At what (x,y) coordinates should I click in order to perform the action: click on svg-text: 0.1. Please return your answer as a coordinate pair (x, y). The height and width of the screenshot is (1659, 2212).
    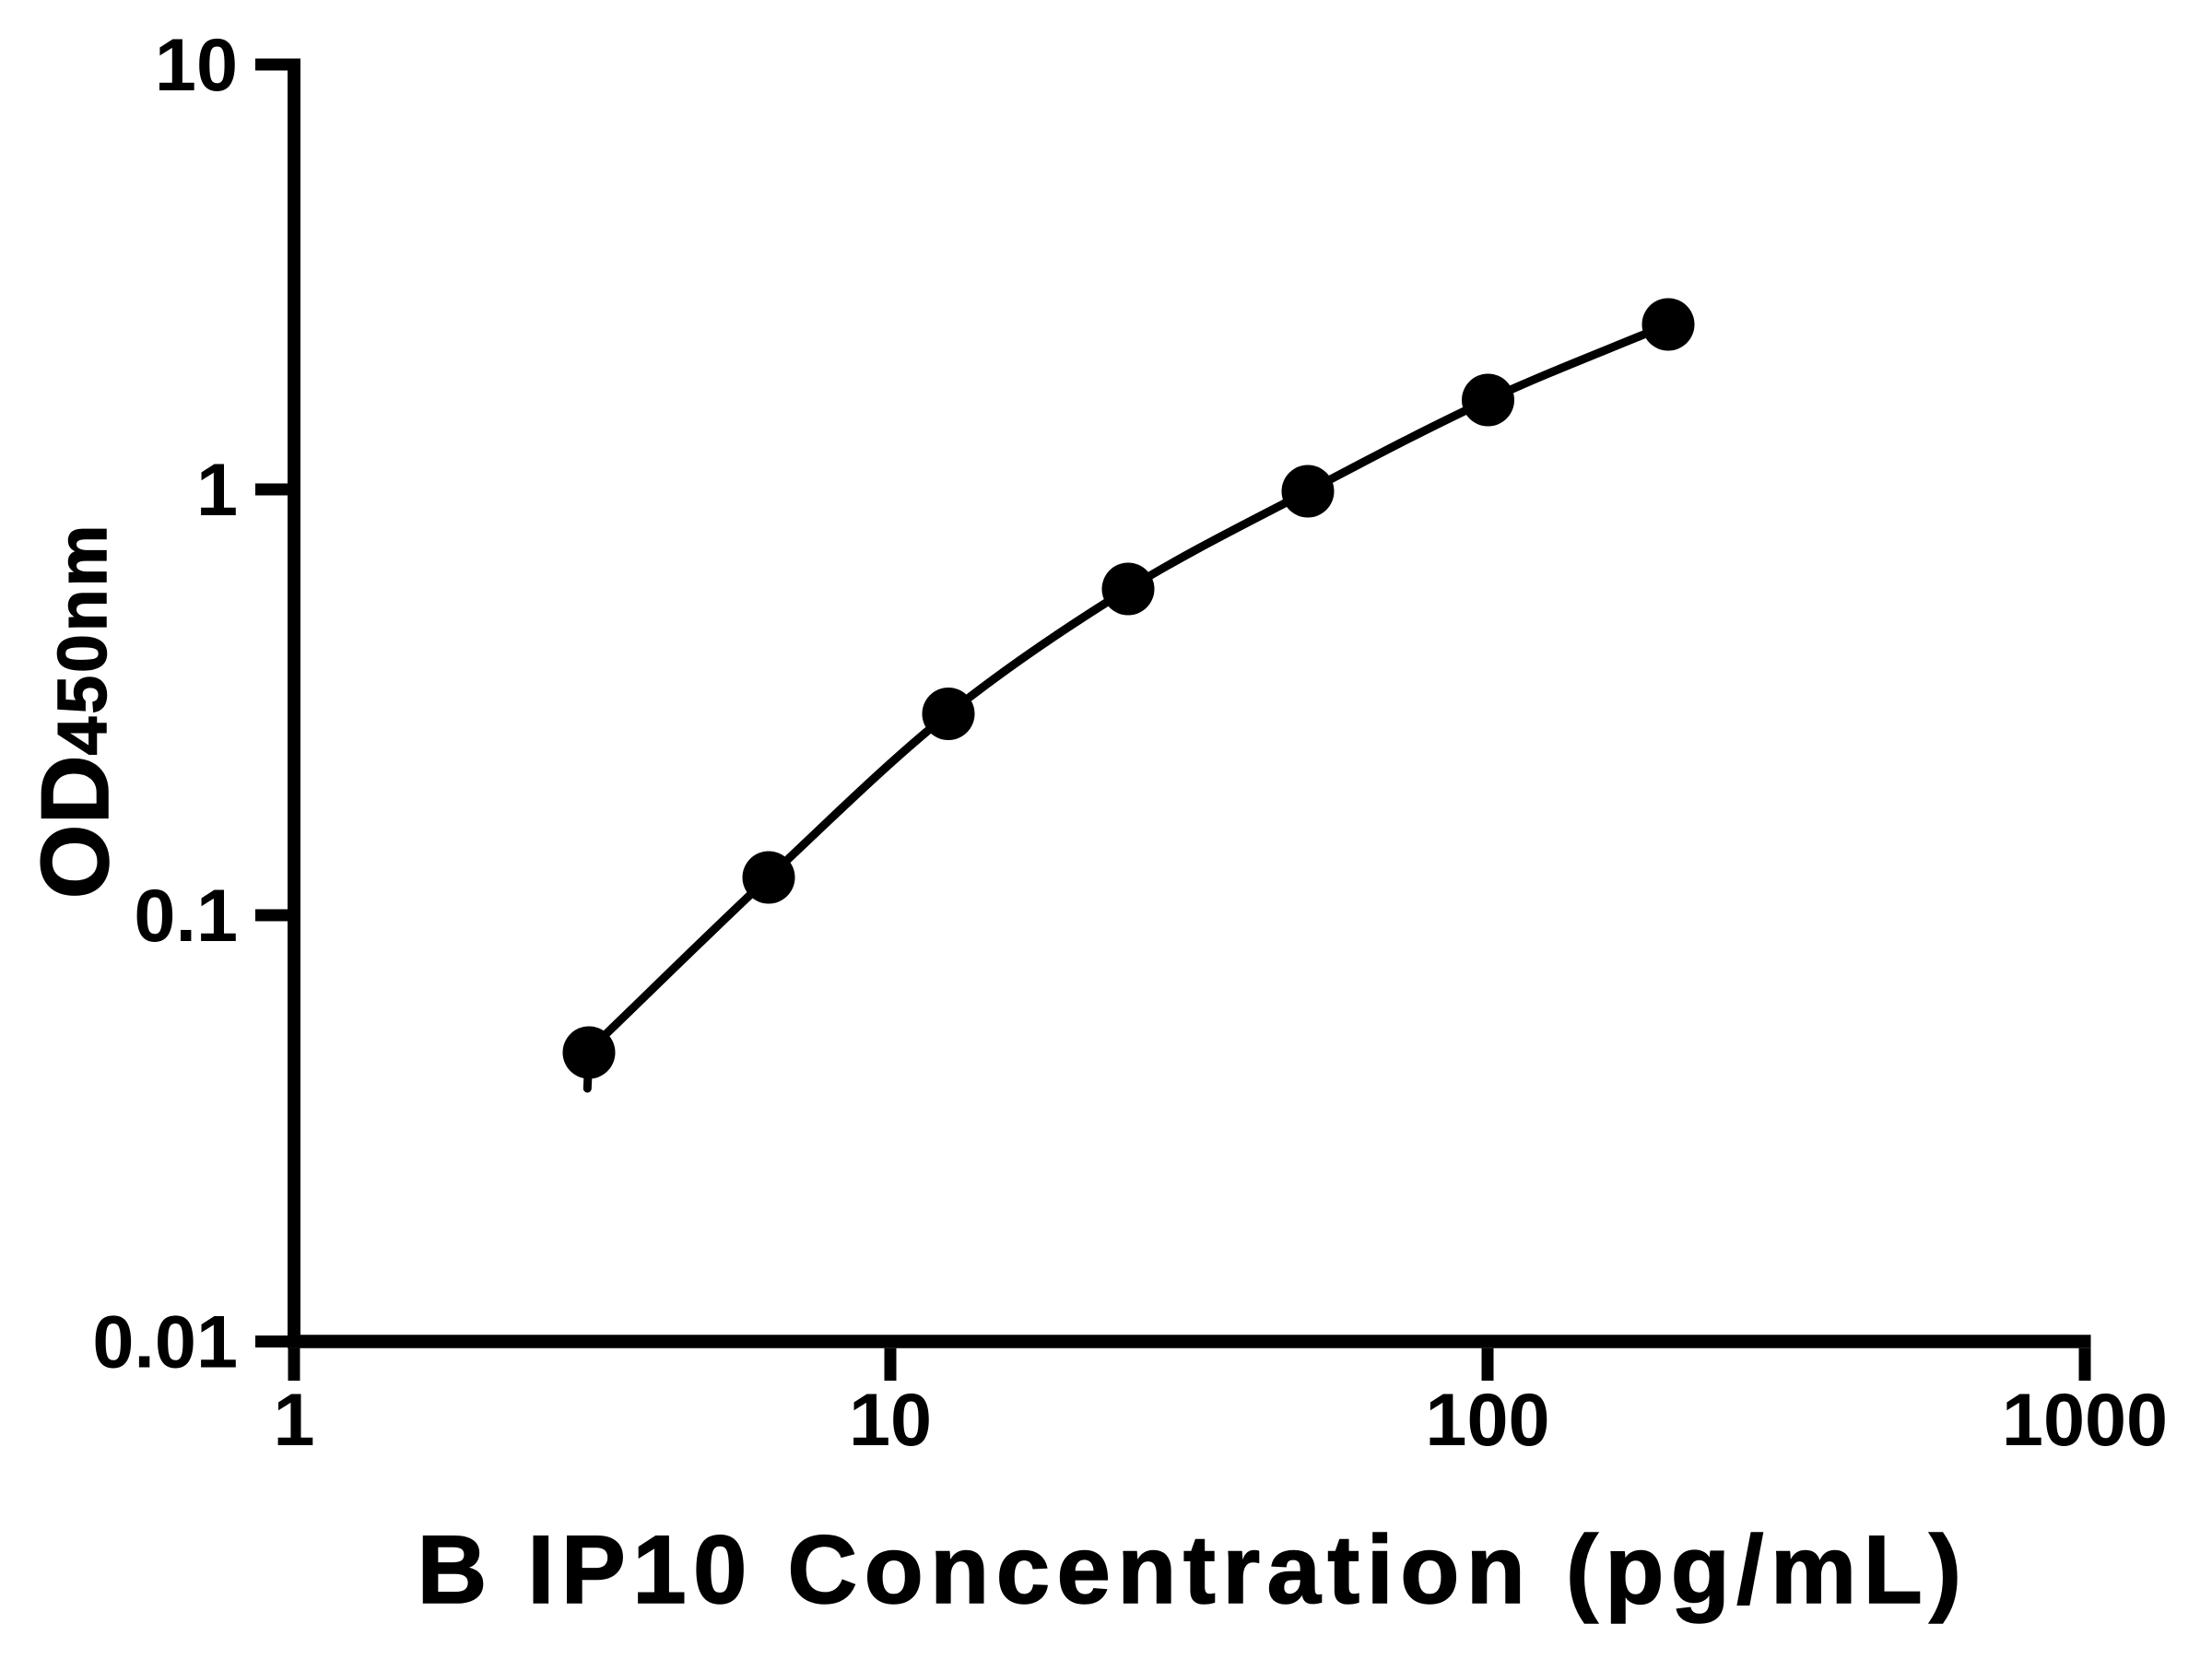
    Looking at the image, I should click on (186, 916).